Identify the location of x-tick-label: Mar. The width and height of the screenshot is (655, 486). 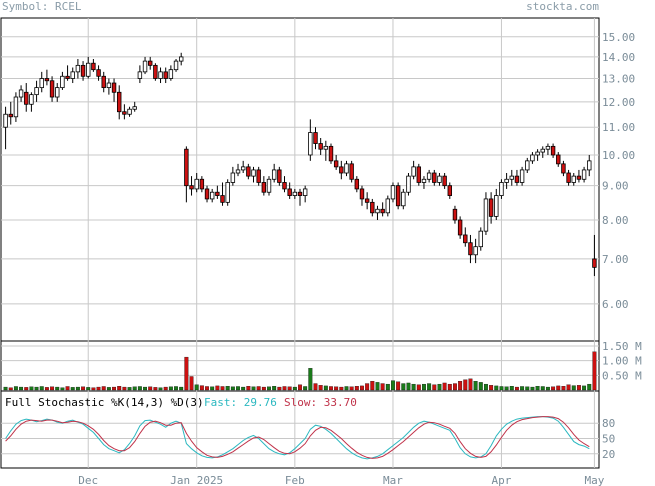
(393, 480).